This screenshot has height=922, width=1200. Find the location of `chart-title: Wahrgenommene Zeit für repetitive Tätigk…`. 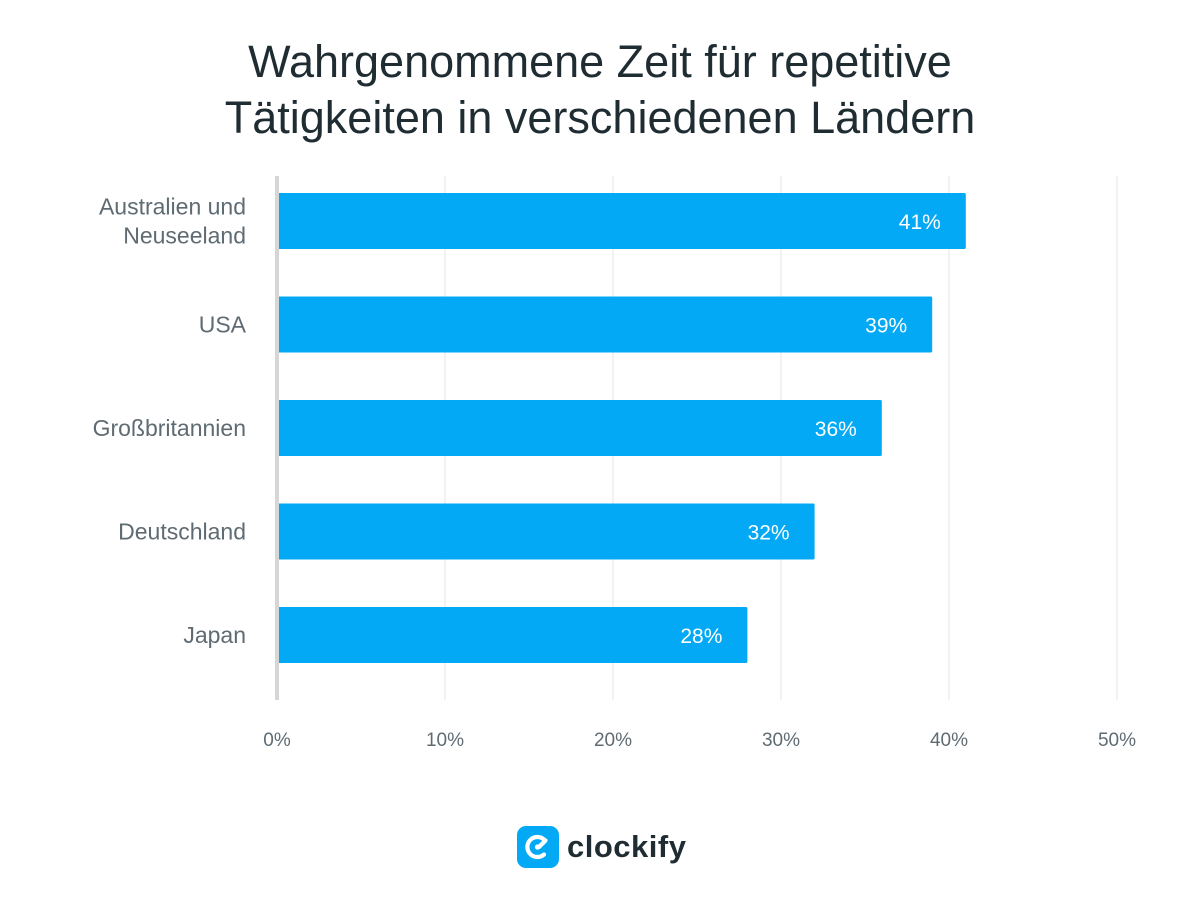

chart-title: Wahrgenommene Zeit für repetitive Tätigk… is located at coordinates (600, 90).